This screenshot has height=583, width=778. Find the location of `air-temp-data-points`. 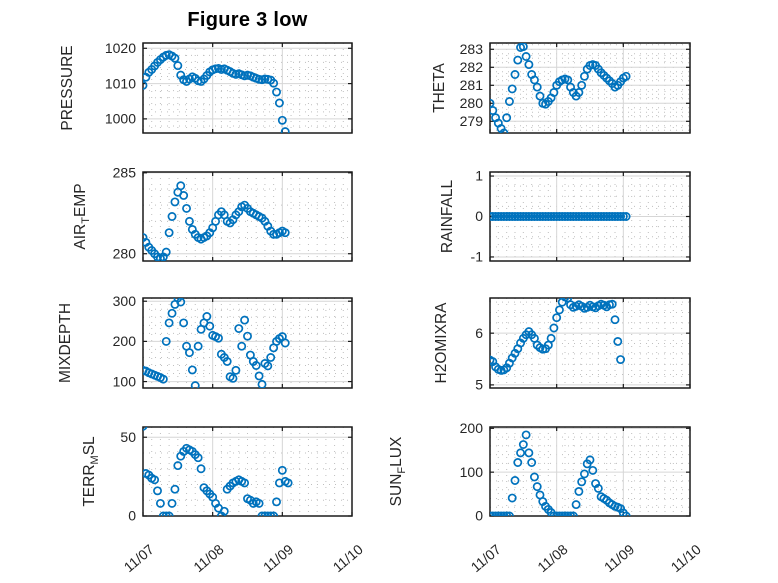

air-temp-data-points is located at coordinates (216, 221).